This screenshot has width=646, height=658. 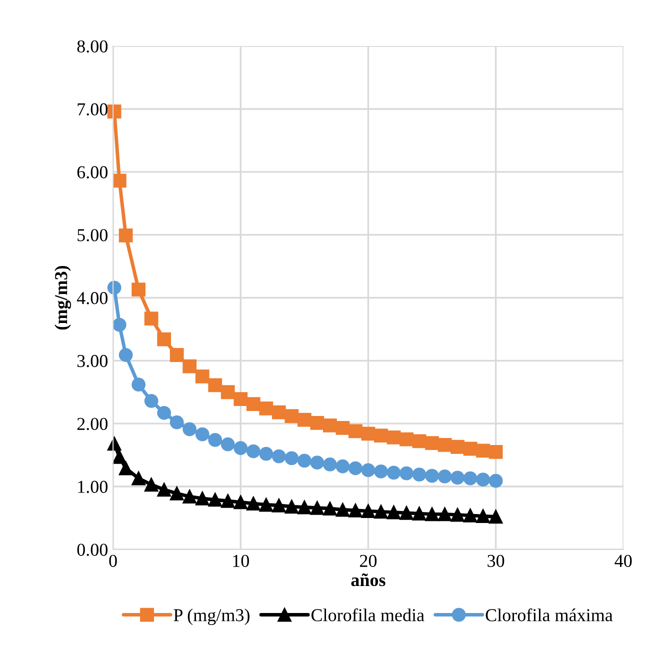 What do you see at coordinates (241, 560) in the screenshot?
I see `x-tick-label: 10` at bounding box center [241, 560].